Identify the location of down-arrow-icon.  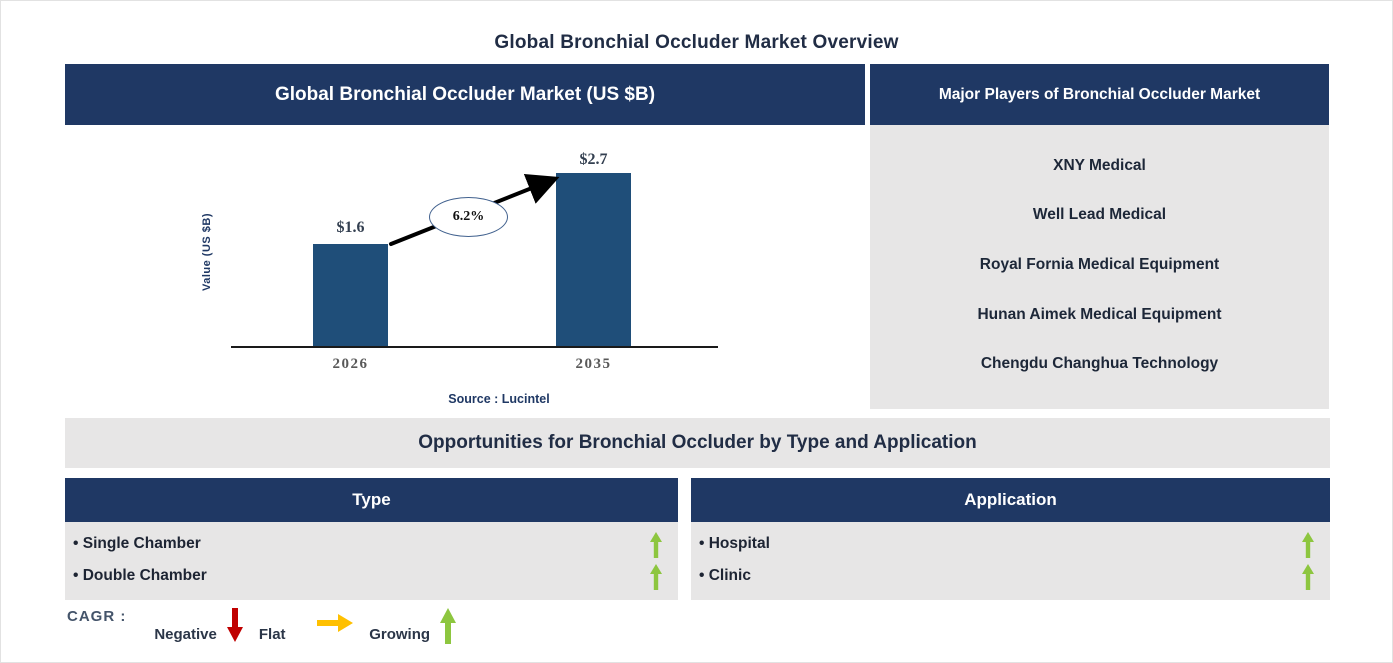
(234, 625).